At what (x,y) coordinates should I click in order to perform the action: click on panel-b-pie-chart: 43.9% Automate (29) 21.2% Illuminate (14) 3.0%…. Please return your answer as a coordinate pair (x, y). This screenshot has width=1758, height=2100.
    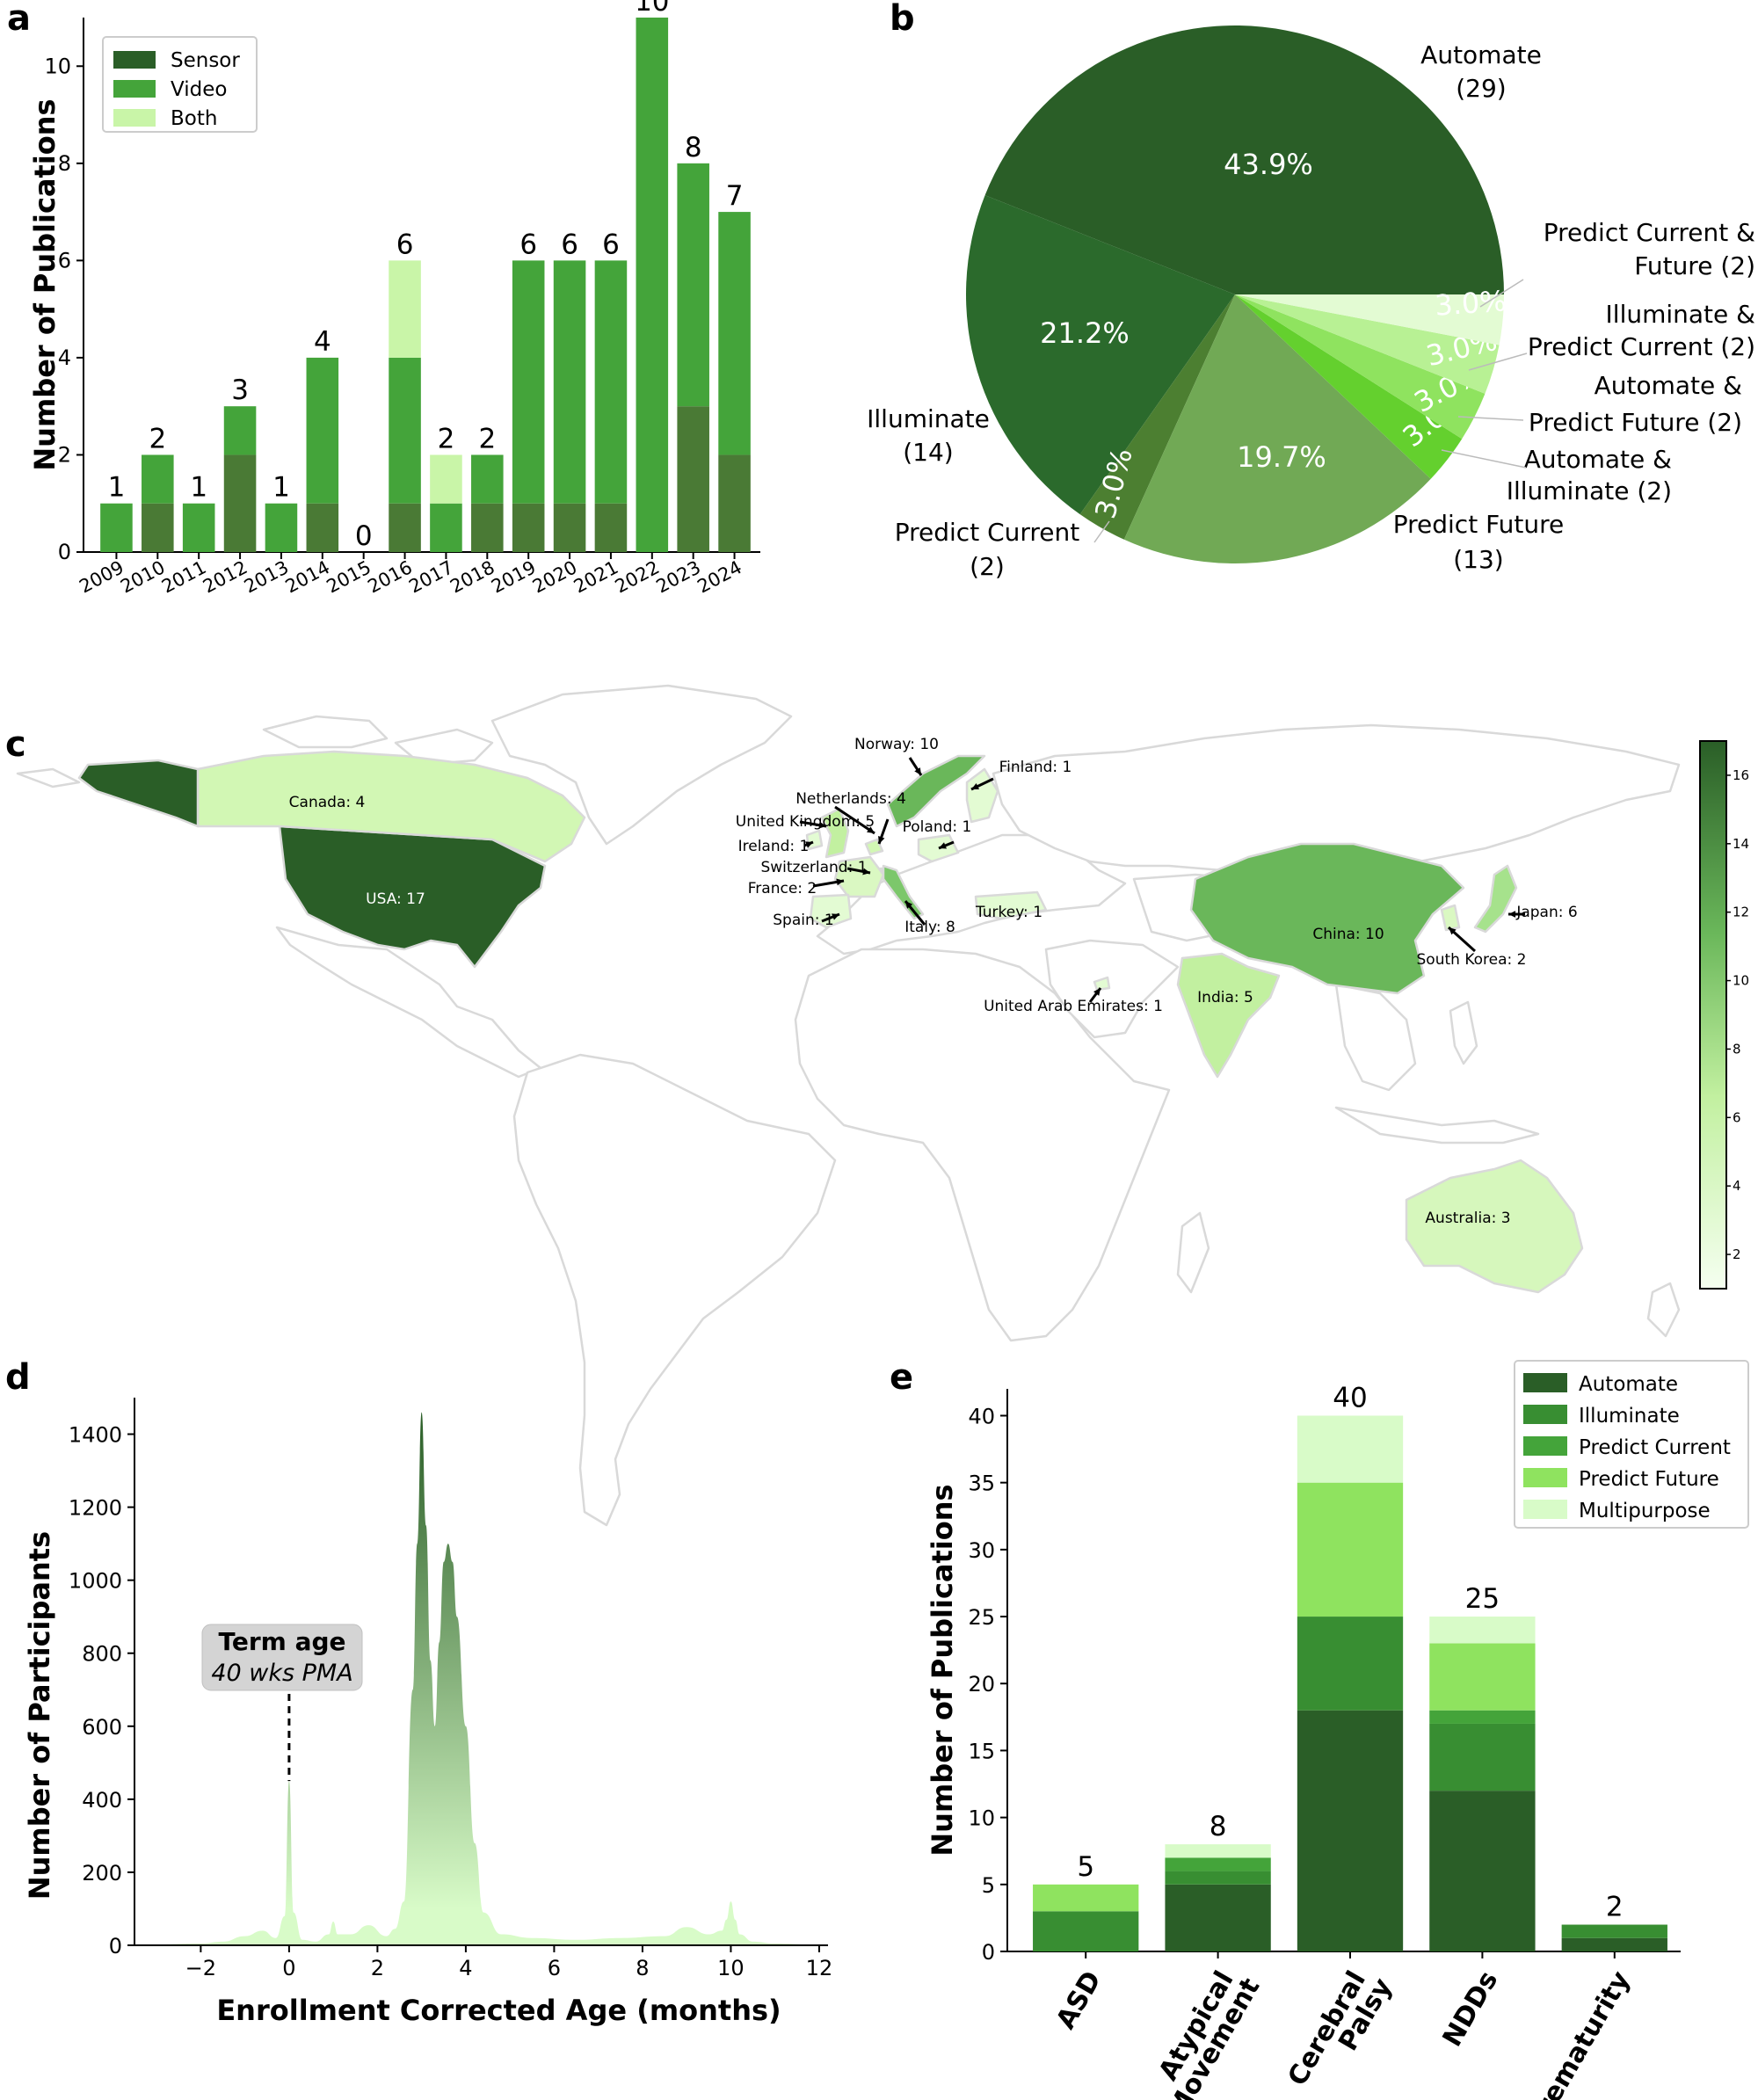
    Looking at the image, I should click on (1311, 303).